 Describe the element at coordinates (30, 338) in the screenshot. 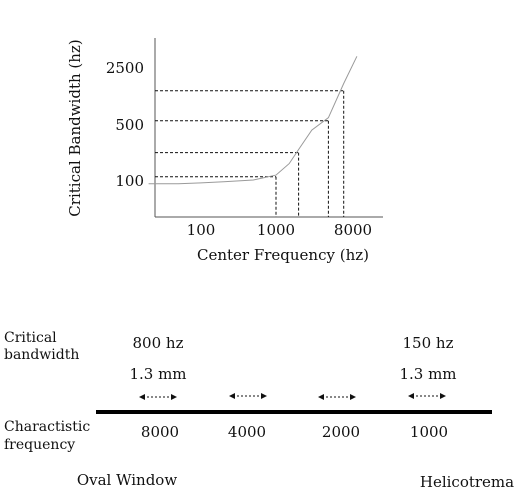

I see `critical-bandwidth-label-line1: Critical` at that location.